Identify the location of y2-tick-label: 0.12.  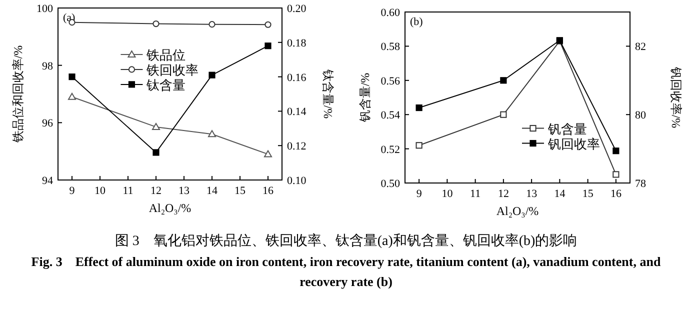
(296, 146).